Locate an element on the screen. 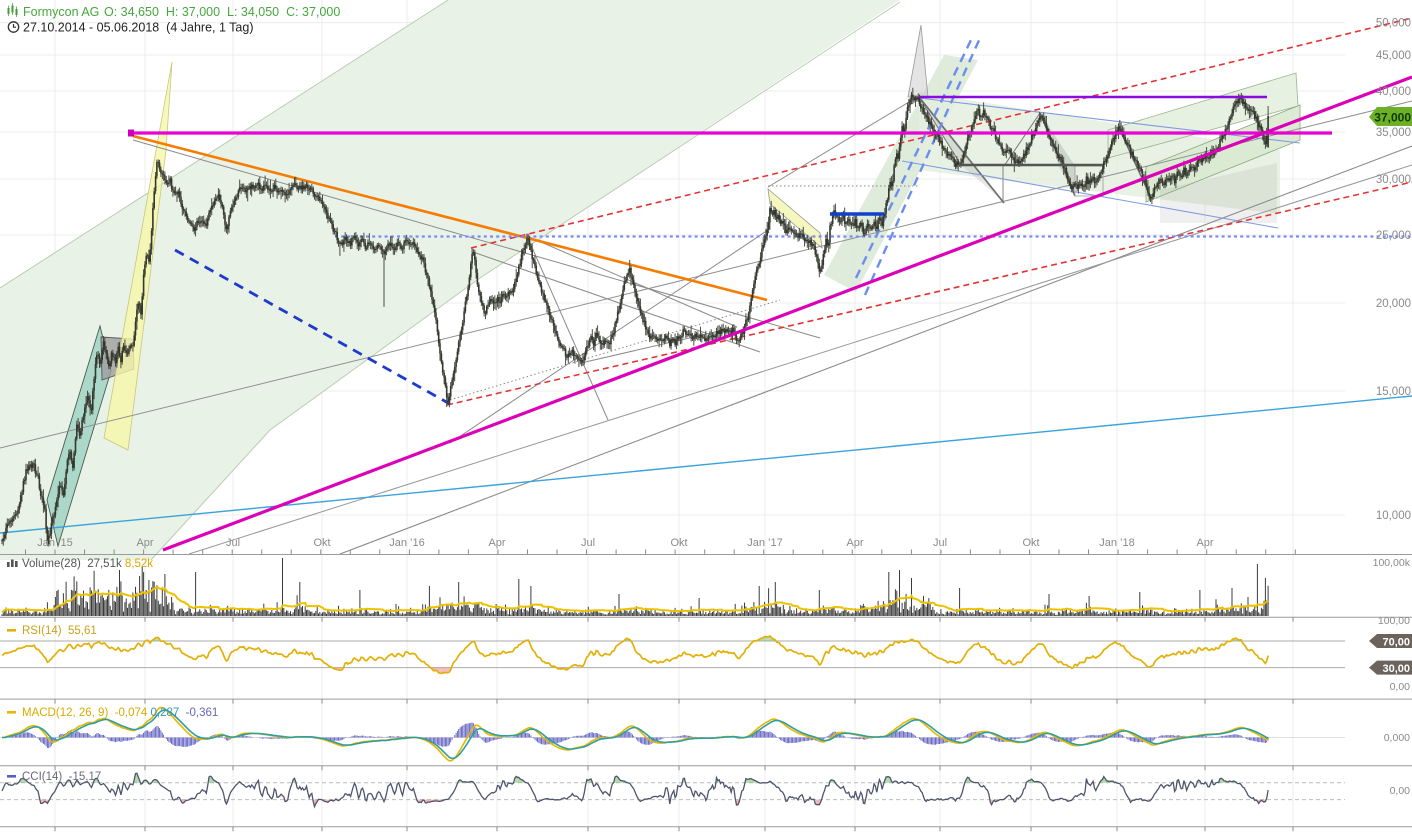 The height and width of the screenshot is (833, 1412). svg-text:MACD(12, 26, 9) -0,074 0,287: MACD(12, 26, 9) -0,074 0,287 -0,361 is located at coordinates (120, 713).